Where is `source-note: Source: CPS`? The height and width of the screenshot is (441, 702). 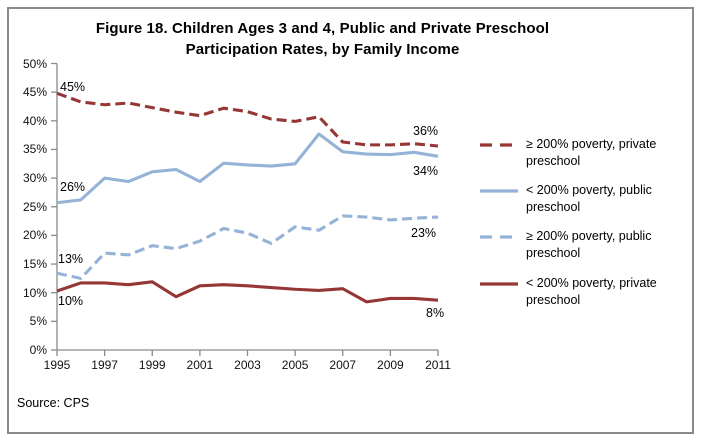
source-note: Source: CPS is located at coordinates (53, 403).